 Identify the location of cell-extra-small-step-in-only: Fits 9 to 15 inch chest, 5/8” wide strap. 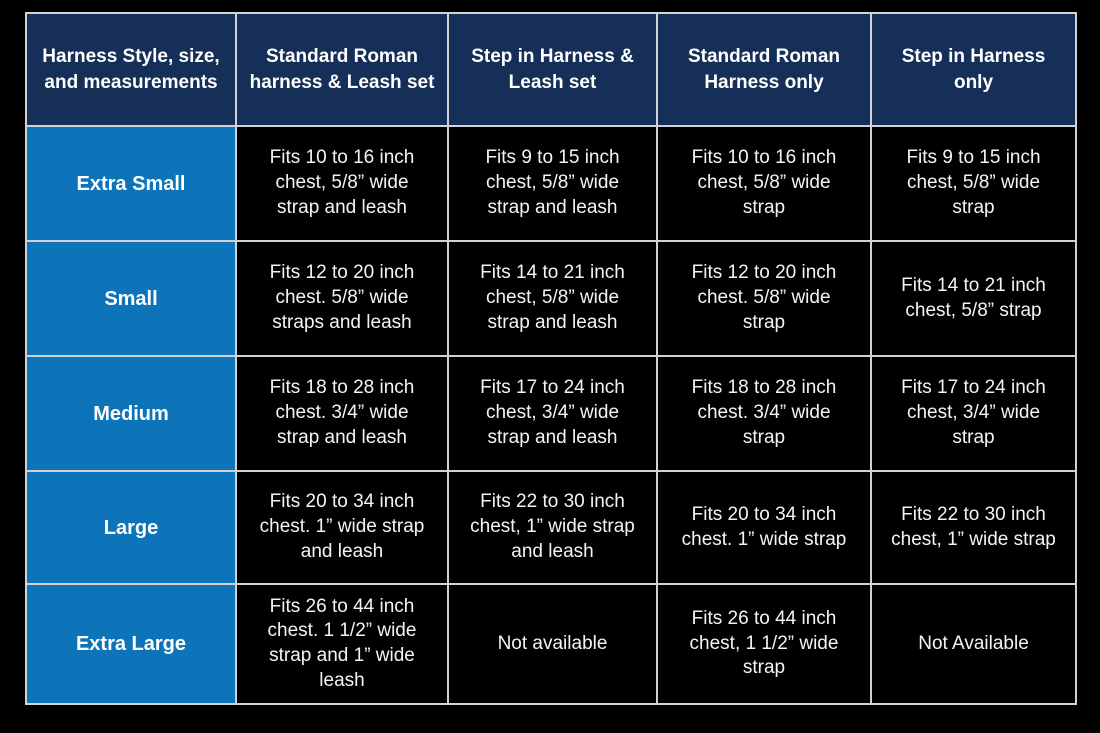
(973, 183).